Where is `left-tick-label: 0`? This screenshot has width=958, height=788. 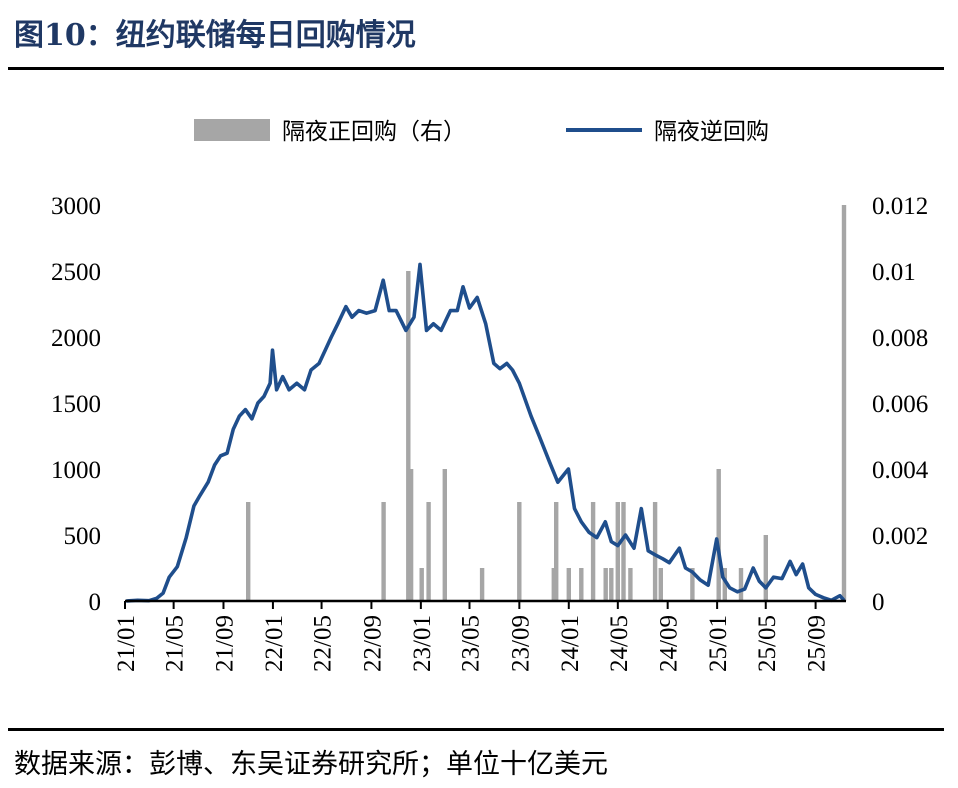 left-tick-label: 0 is located at coordinates (95, 602).